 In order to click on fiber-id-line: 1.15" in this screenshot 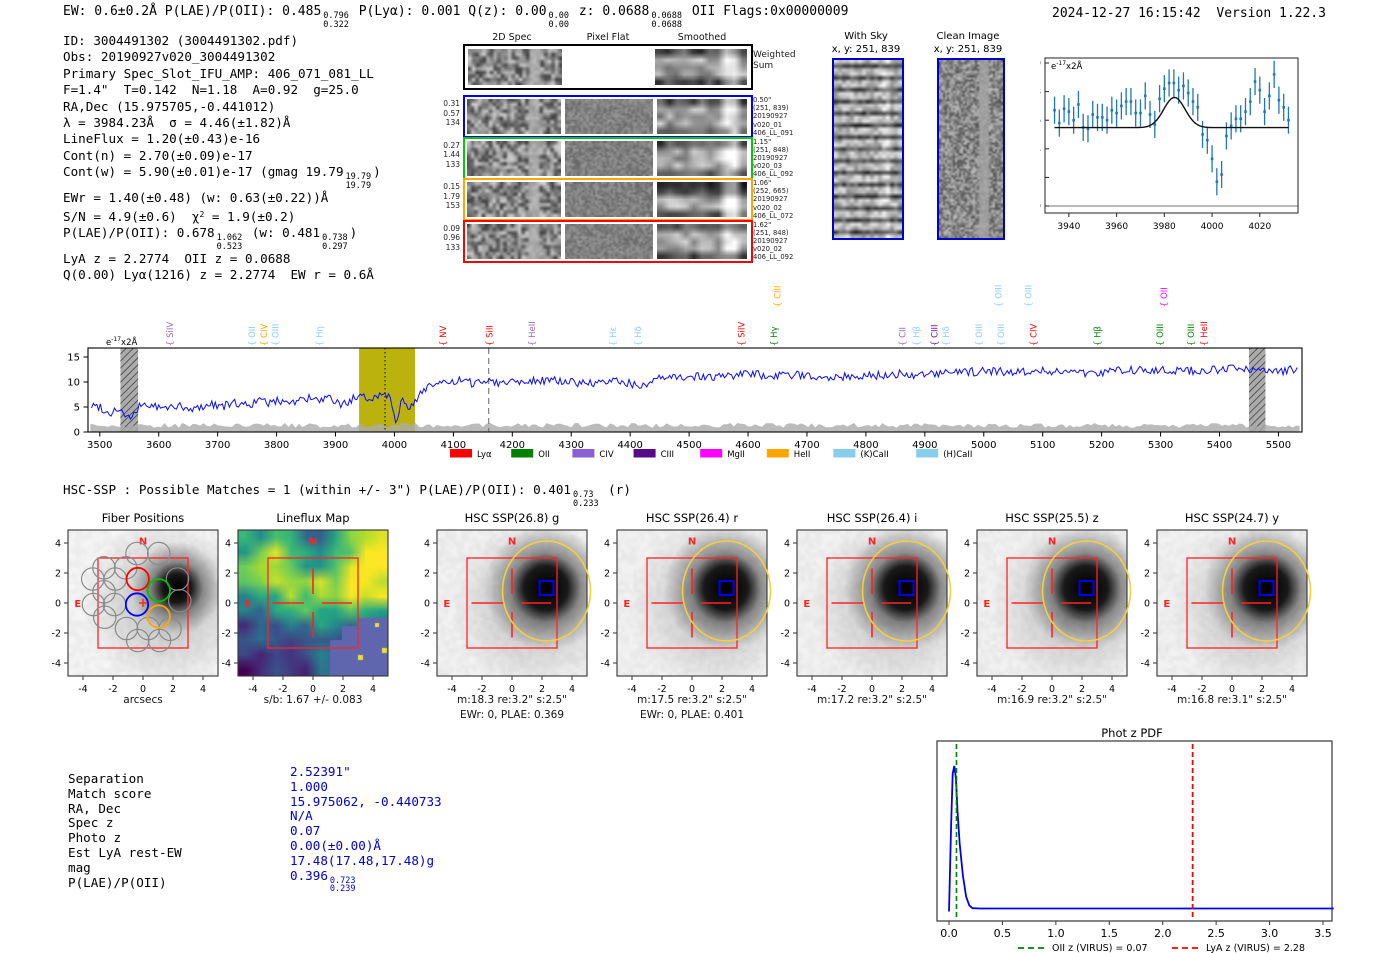, I will do `click(762, 141)`.